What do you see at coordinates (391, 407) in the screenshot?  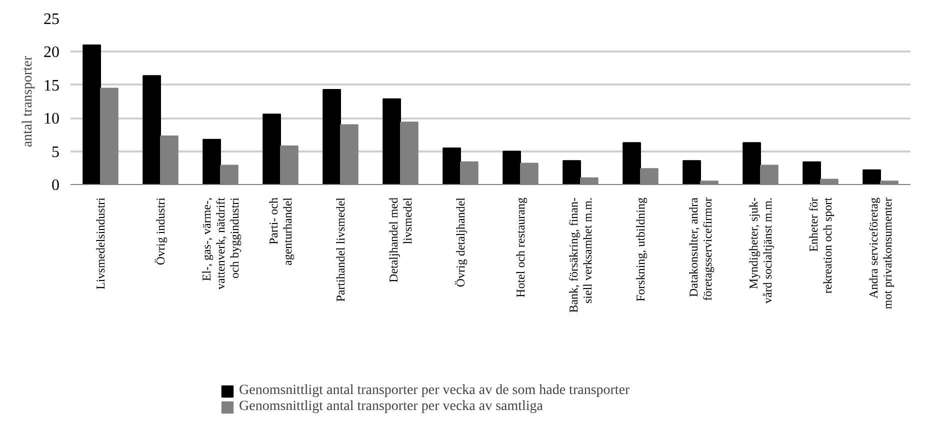 I see `legend-label: Genomsnittligt antal transporter per vecka av samtliga` at bounding box center [391, 407].